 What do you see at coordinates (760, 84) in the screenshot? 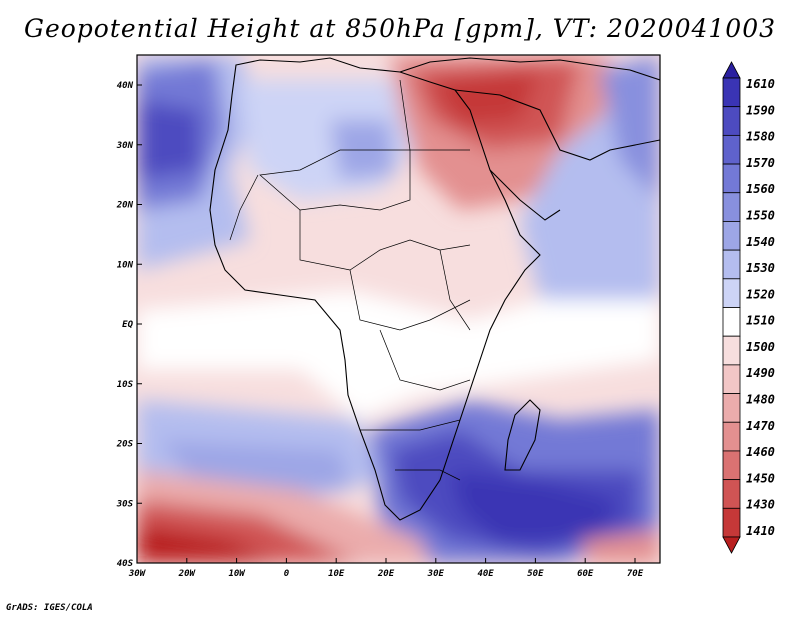
I see `colorbar-label: 1610` at bounding box center [760, 84].